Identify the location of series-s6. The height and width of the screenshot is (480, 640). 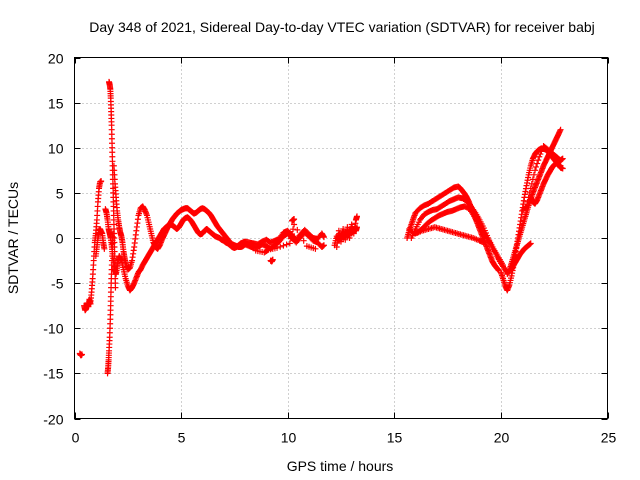
(110, 303).